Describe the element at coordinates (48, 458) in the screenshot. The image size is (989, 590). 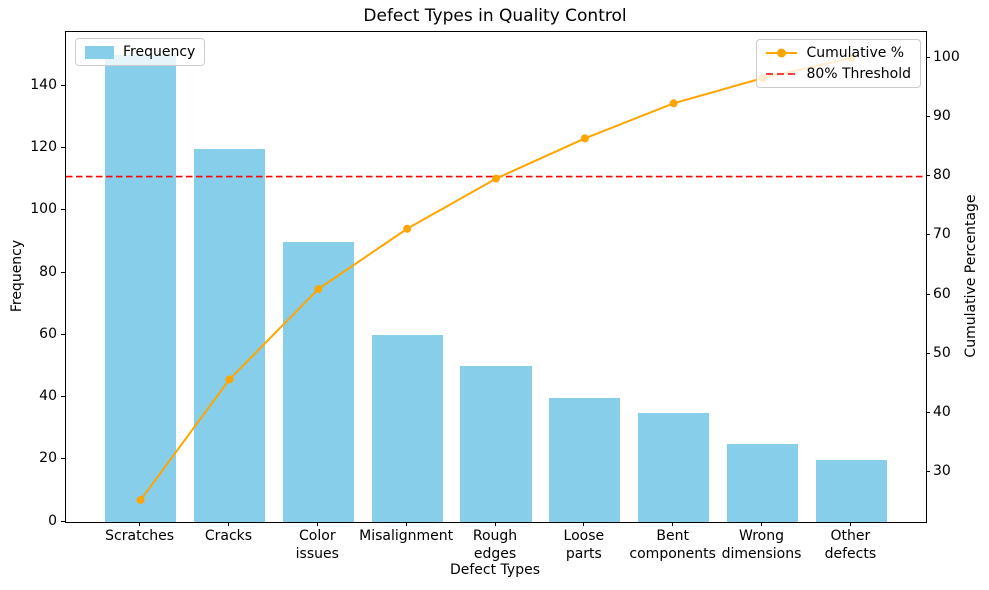
I see `ytick-left-20: 20` at that location.